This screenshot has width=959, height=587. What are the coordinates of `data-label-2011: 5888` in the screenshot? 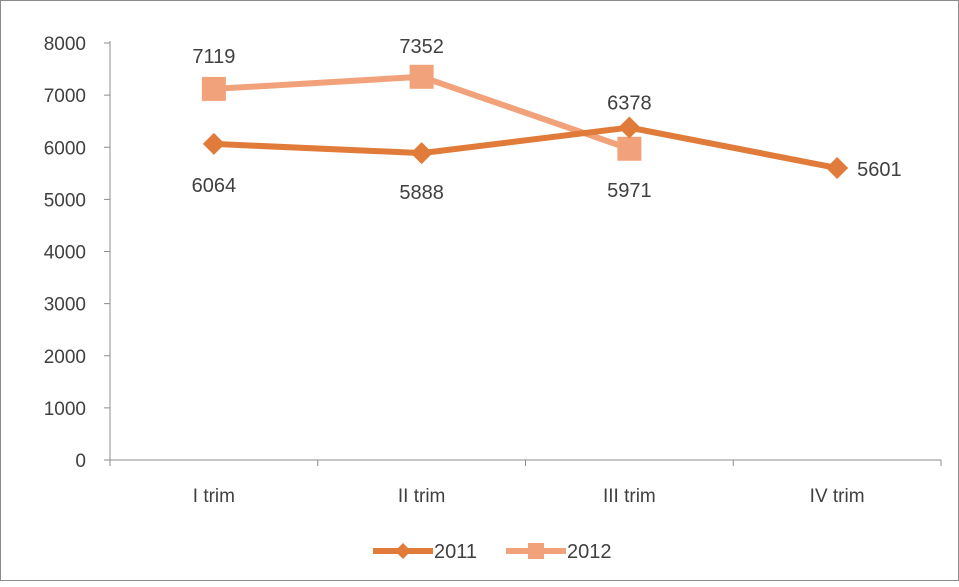 It's located at (421, 193).